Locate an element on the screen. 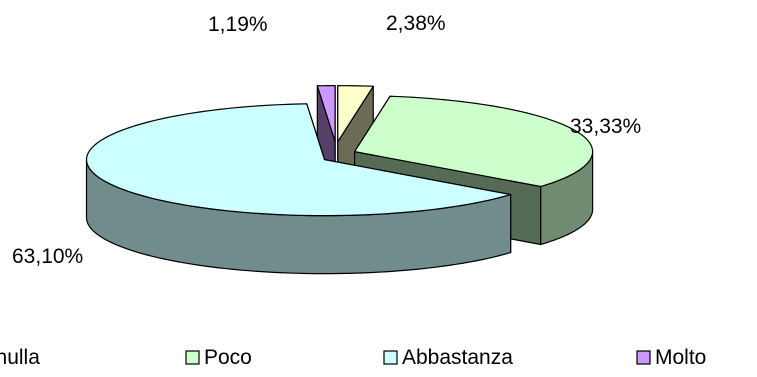  legend-item-abbastanza: Abbastanza is located at coordinates (448, 357).